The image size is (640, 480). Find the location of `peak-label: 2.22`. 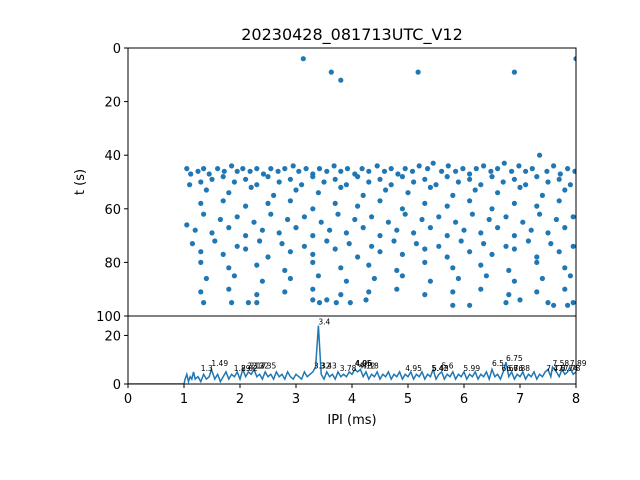

peak-label: 2.22 is located at coordinates (260, 365).